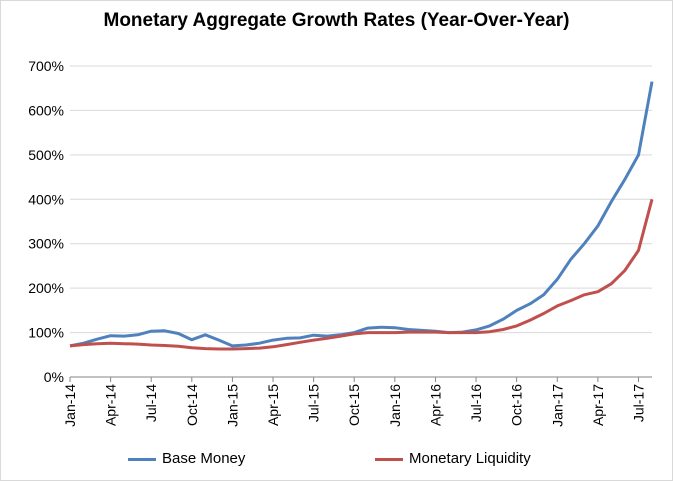  I want to click on y-tick-label: 100%, so click(46, 333).